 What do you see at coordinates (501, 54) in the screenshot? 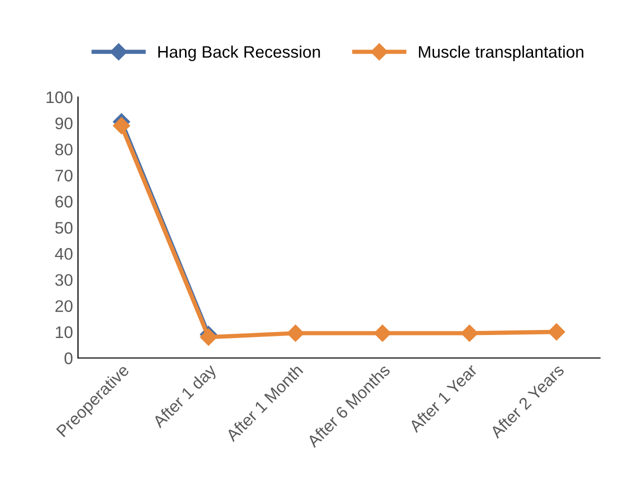
I see `legend-label: Muscle transplantation` at bounding box center [501, 54].